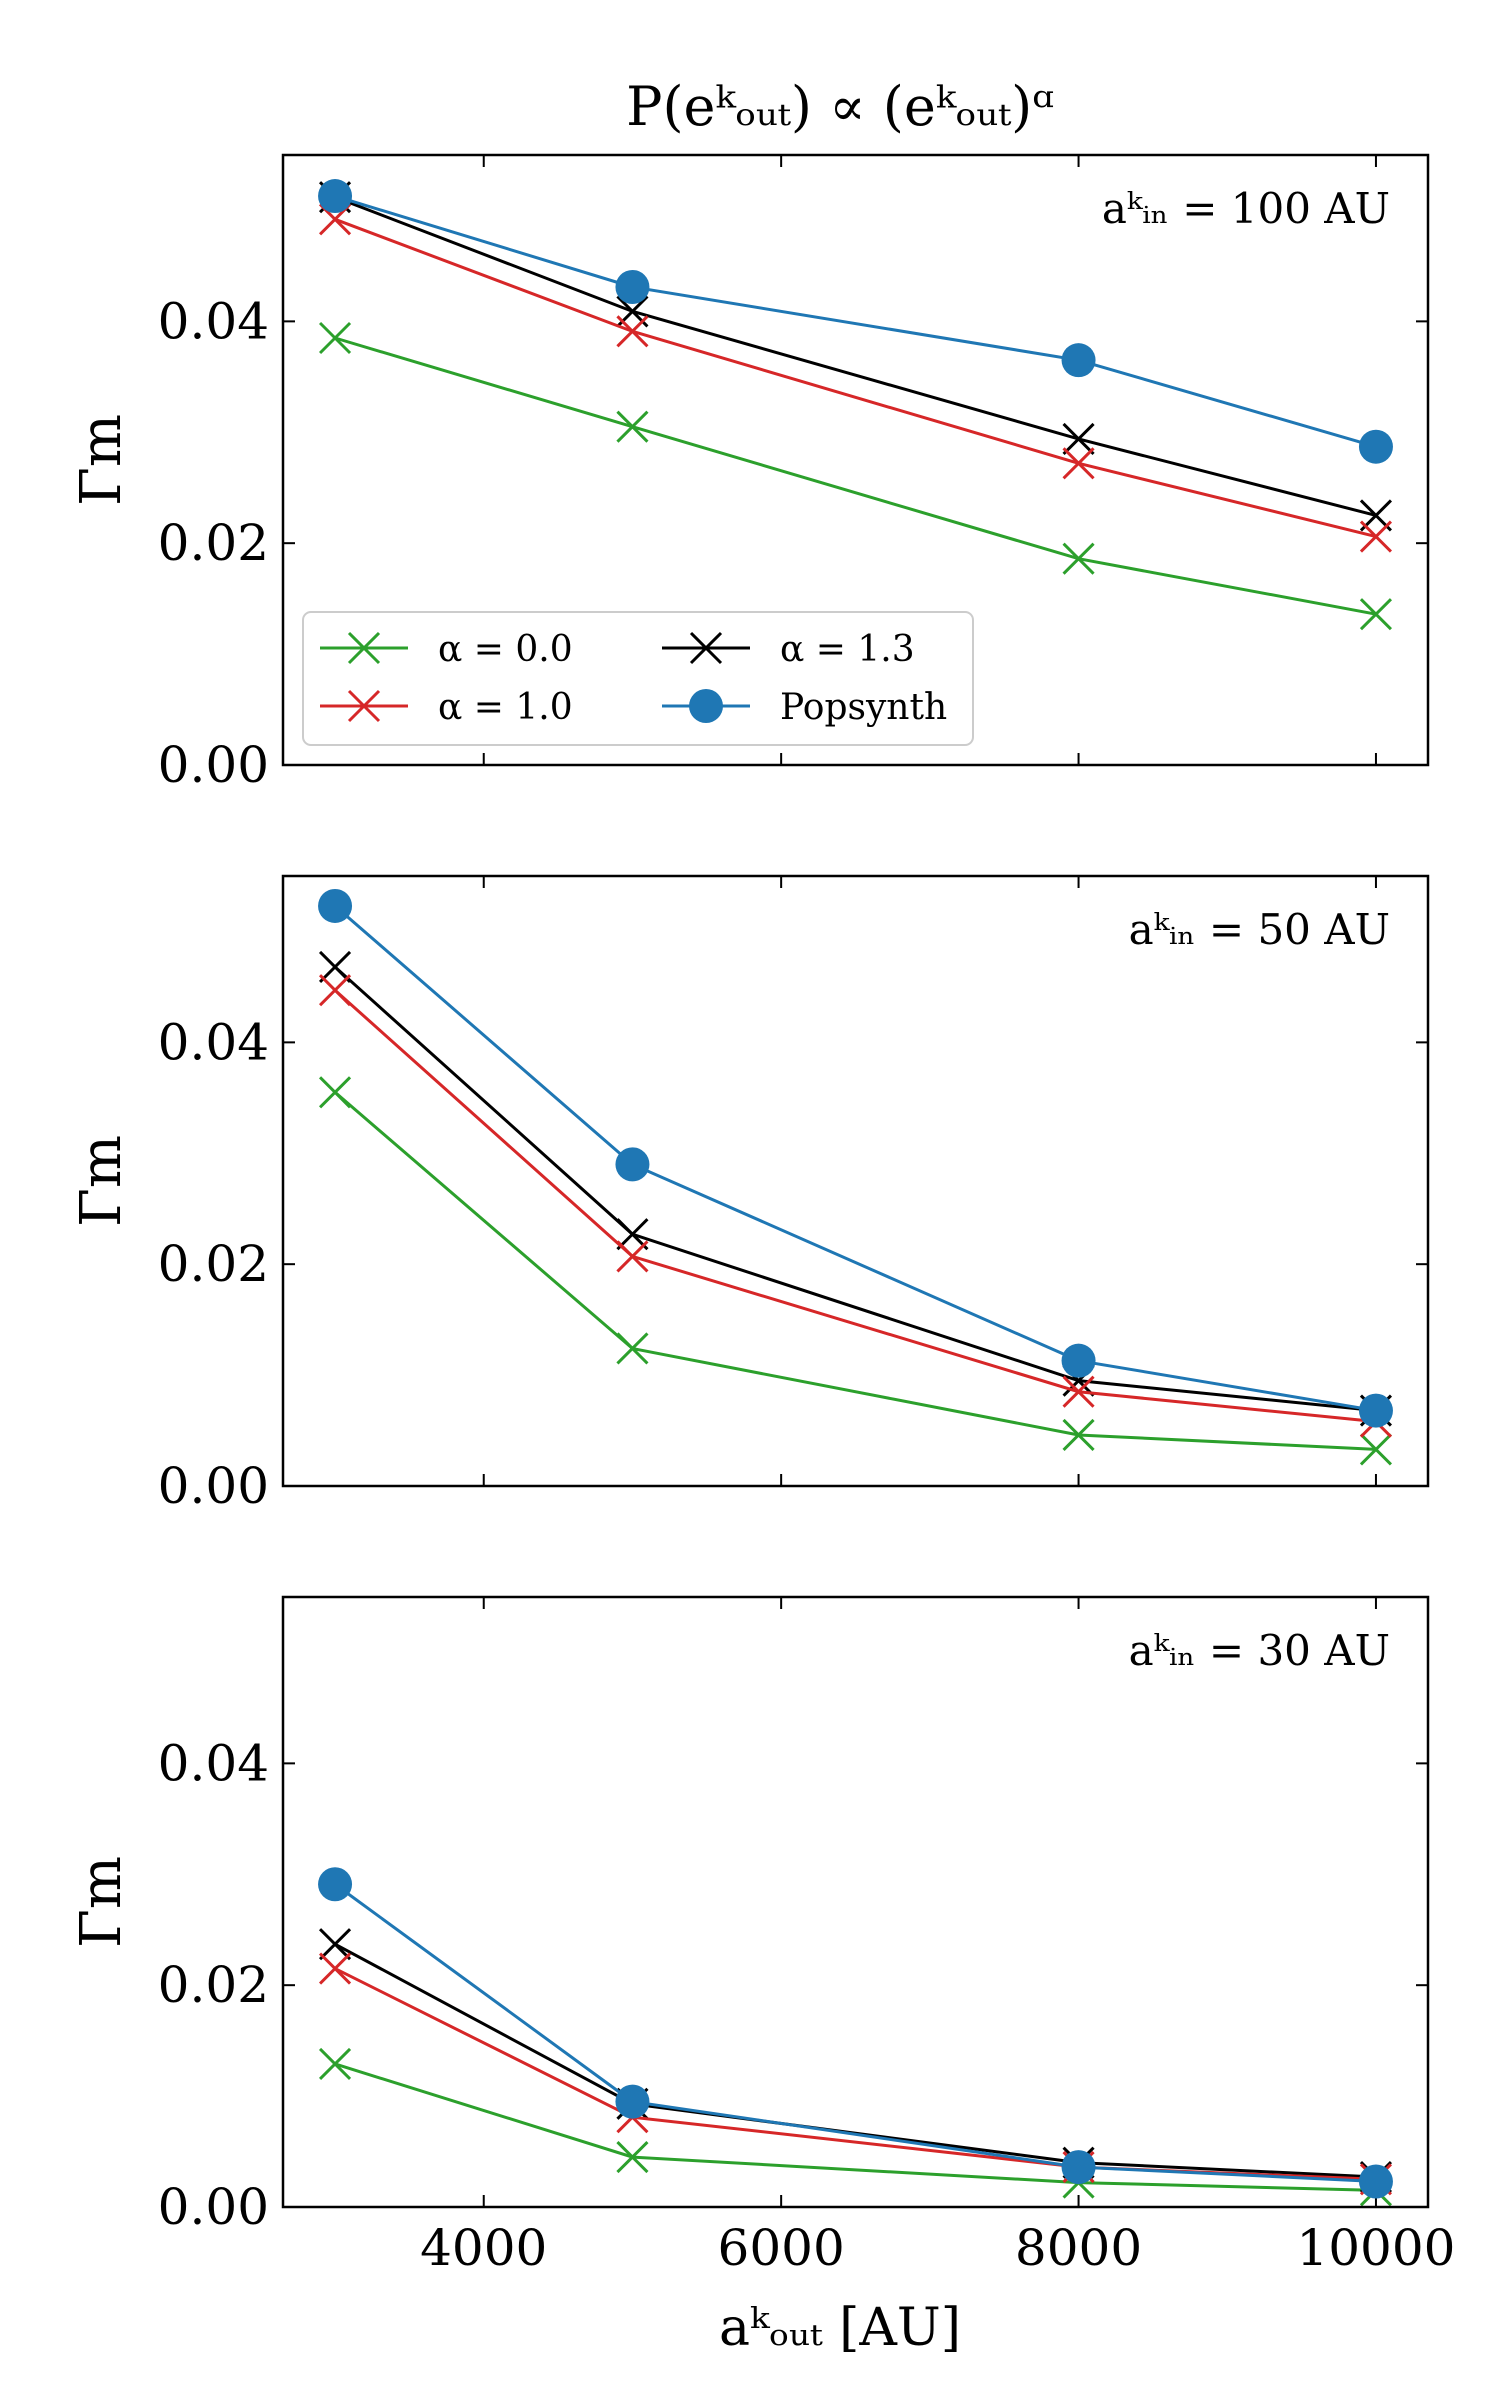 The width and height of the screenshot is (1500, 2400). I want to click on x-tick-label: 6000, so click(781, 2248).